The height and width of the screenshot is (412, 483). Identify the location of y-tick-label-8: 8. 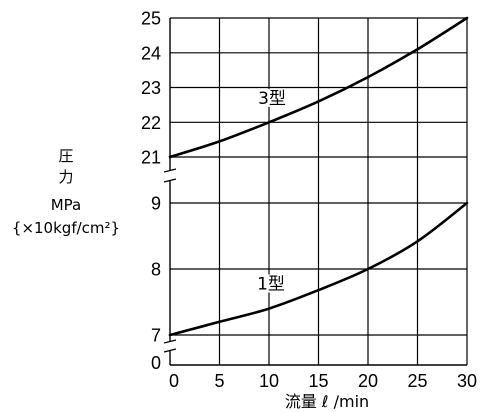
(156, 270).